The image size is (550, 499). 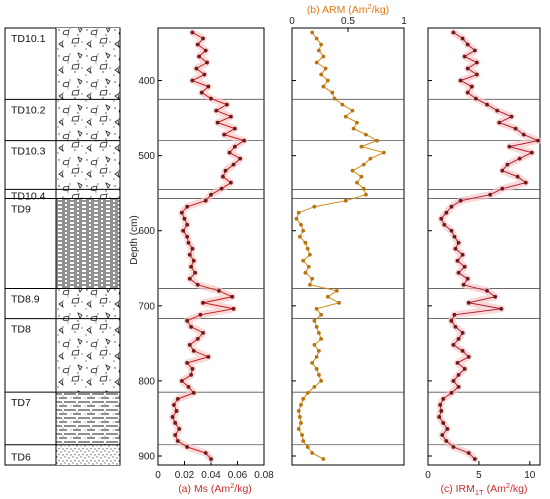 What do you see at coordinates (88, 418) in the screenshot?
I see `lithology-fill-td7` at bounding box center [88, 418].